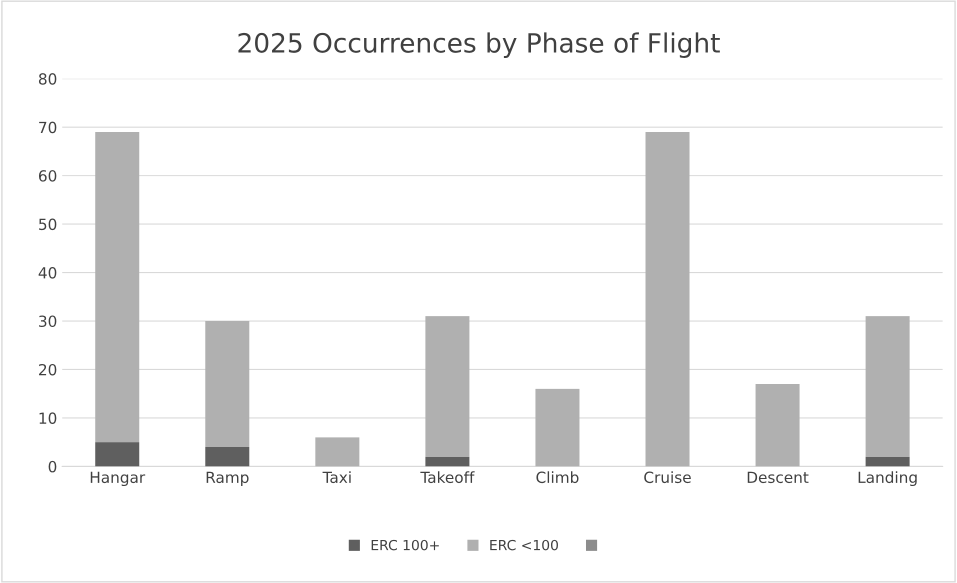  I want to click on y-tick-label: 70, so click(47, 128).